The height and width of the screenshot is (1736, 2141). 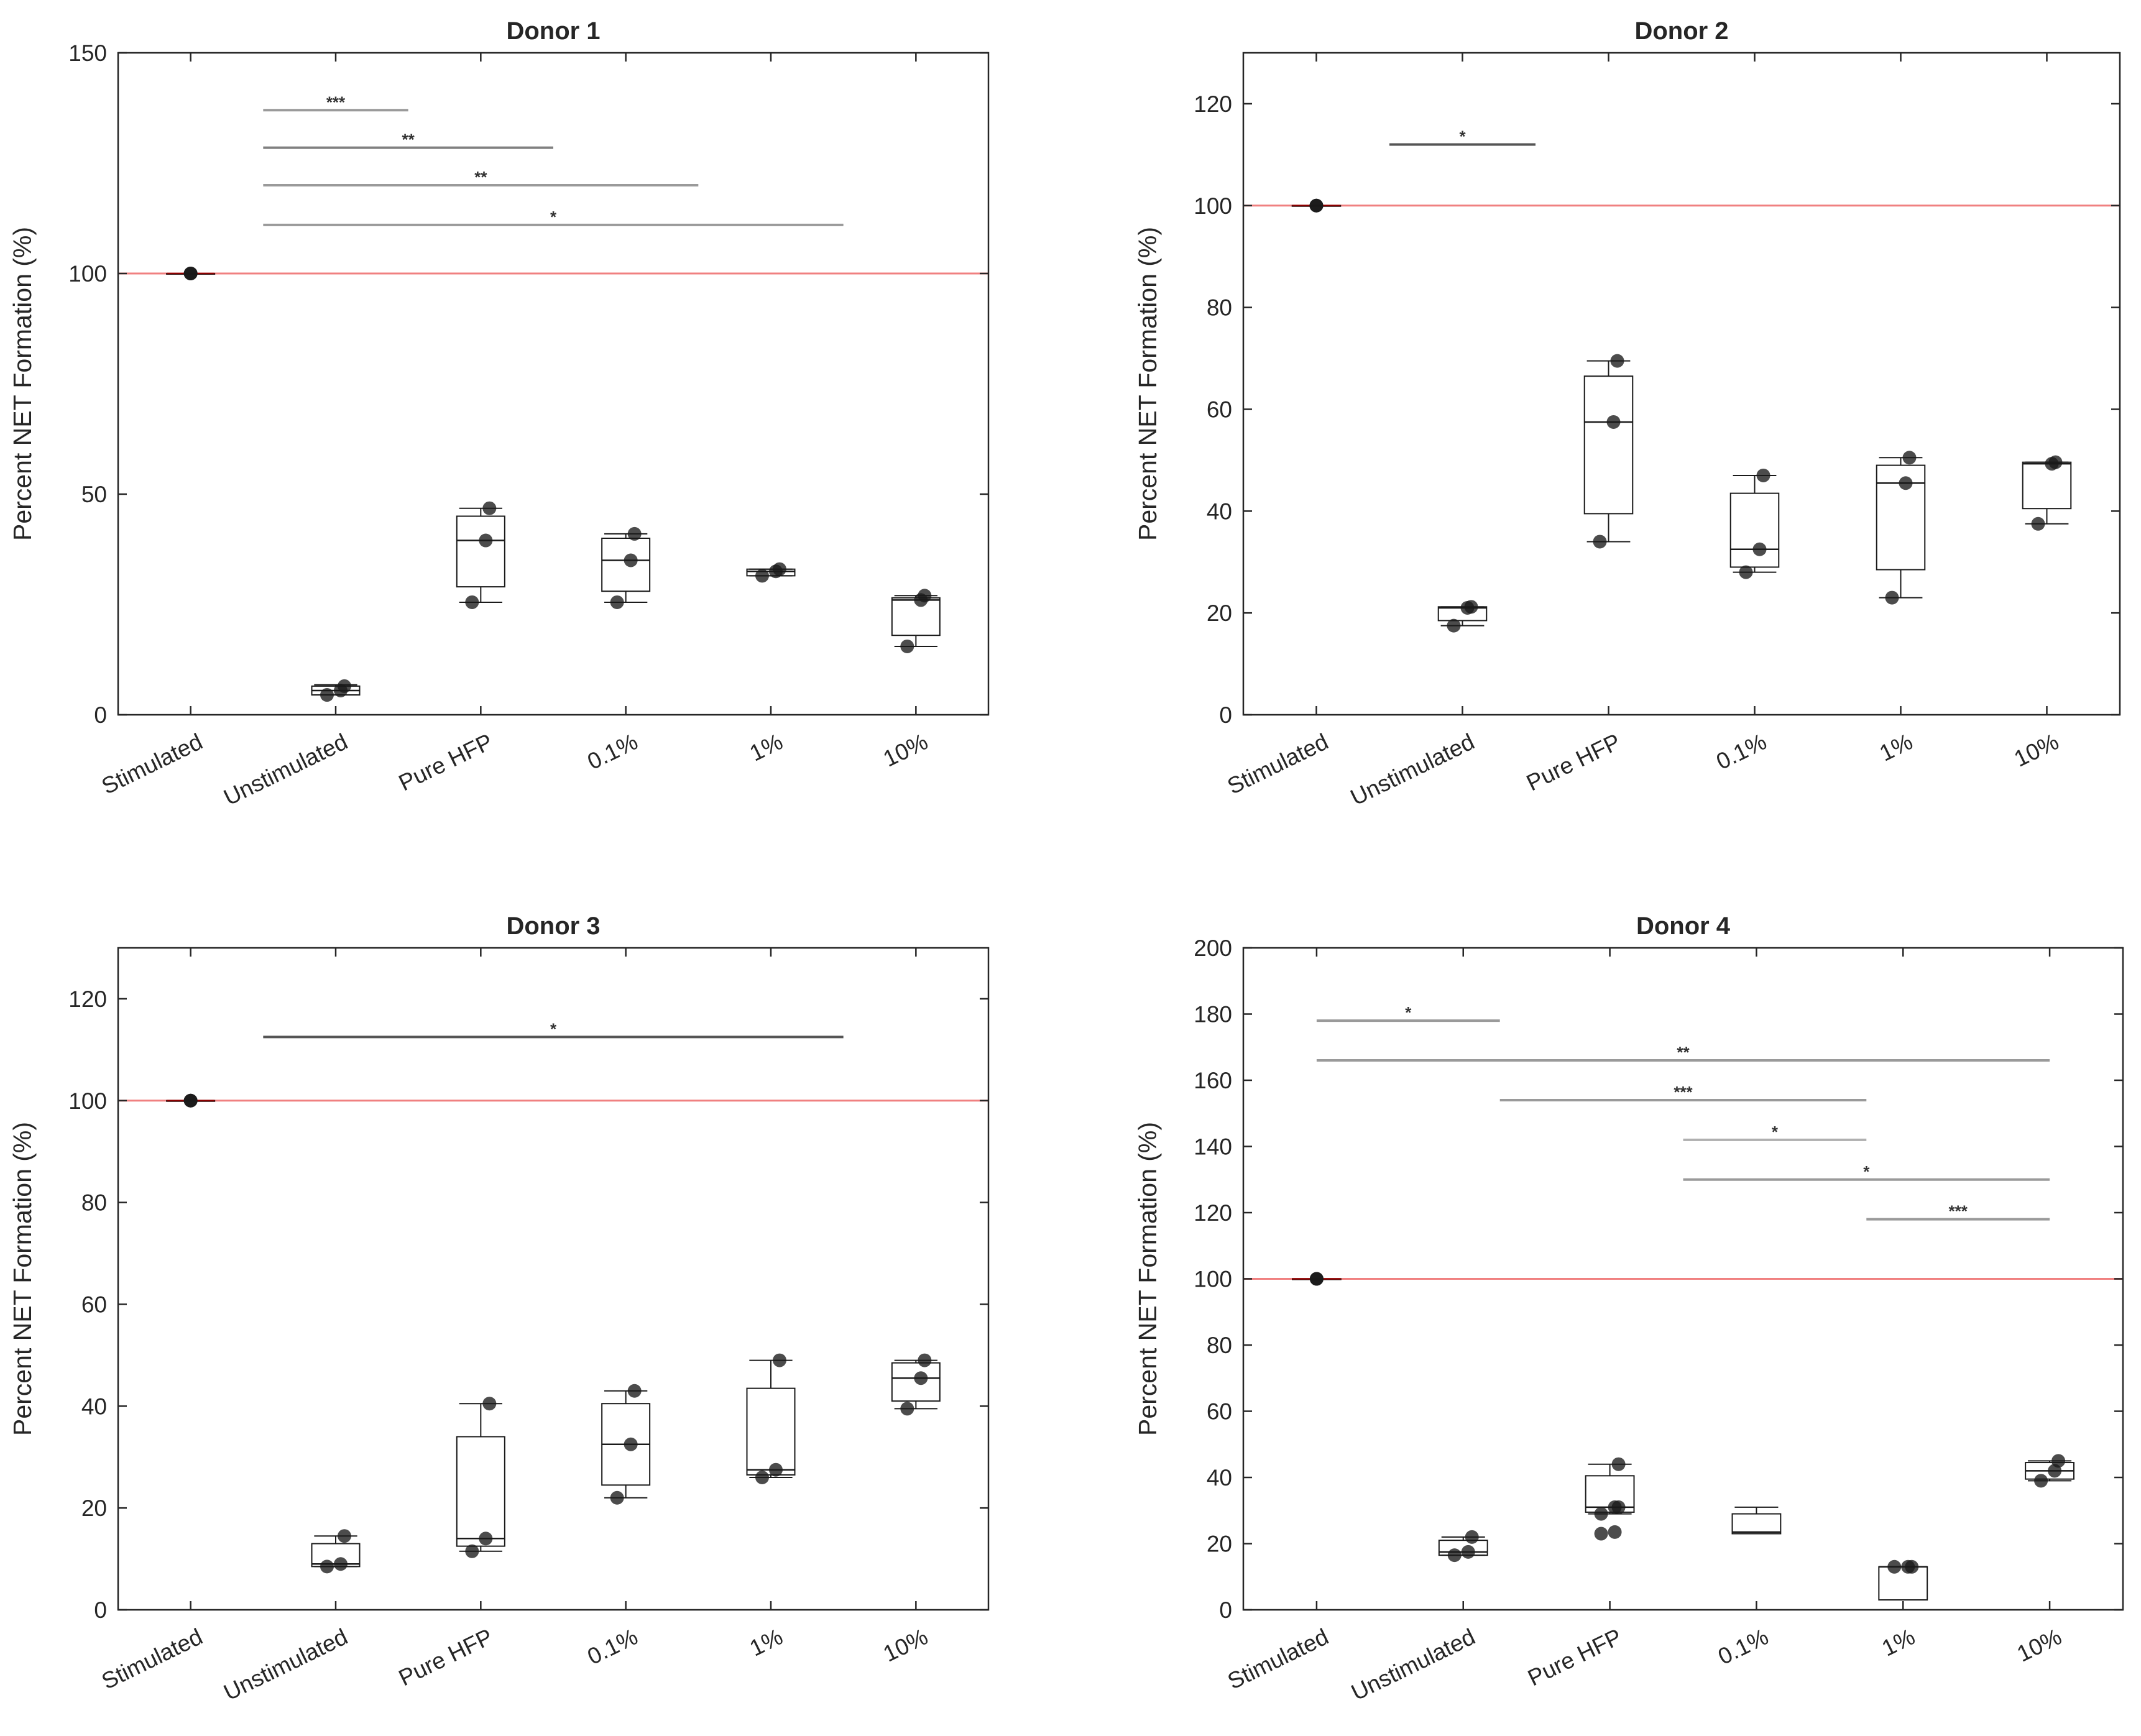 I want to click on x-tick-label: Unstimulated, so click(x=285, y=769).